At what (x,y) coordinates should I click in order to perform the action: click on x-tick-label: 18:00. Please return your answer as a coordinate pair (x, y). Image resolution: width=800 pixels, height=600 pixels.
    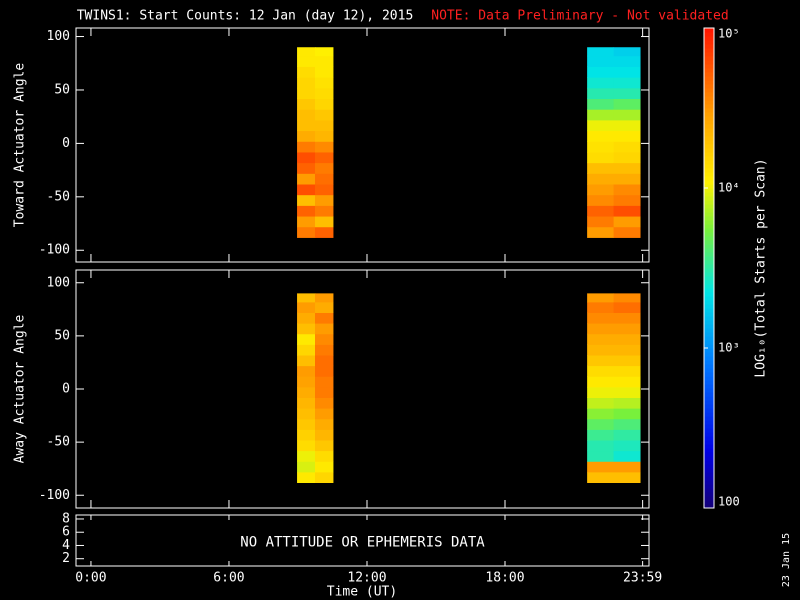
    Looking at the image, I should click on (504, 578).